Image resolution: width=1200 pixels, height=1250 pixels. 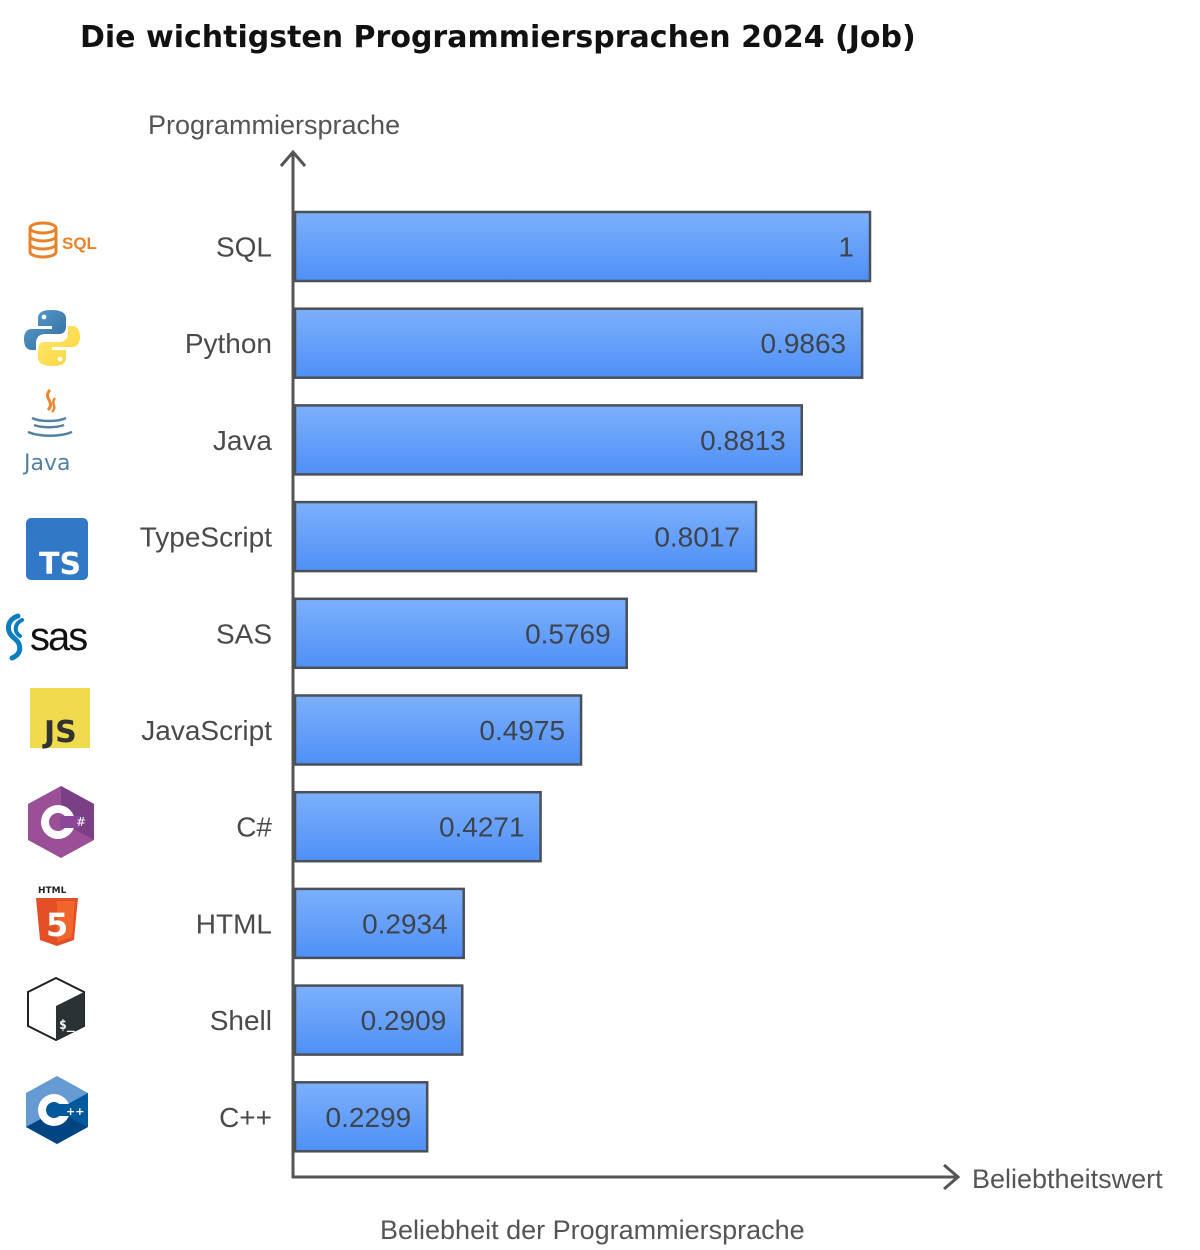 I want to click on bash-shell-prompt: $_, so click(x=67, y=1025).